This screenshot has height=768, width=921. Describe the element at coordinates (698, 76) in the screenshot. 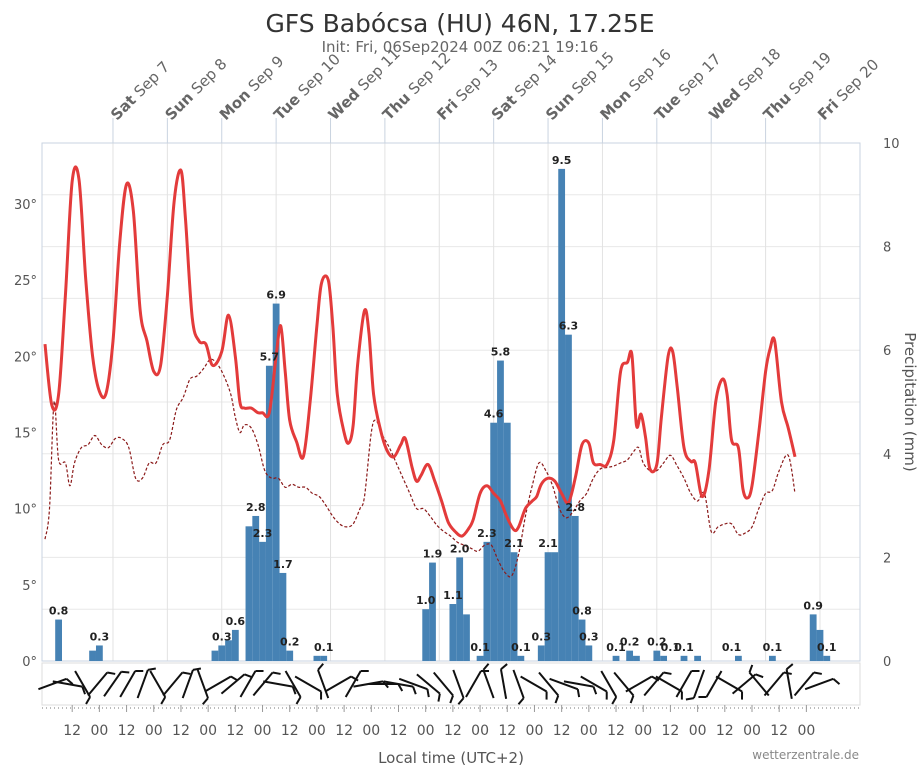

I see `day-label-date: Sep 17` at that location.